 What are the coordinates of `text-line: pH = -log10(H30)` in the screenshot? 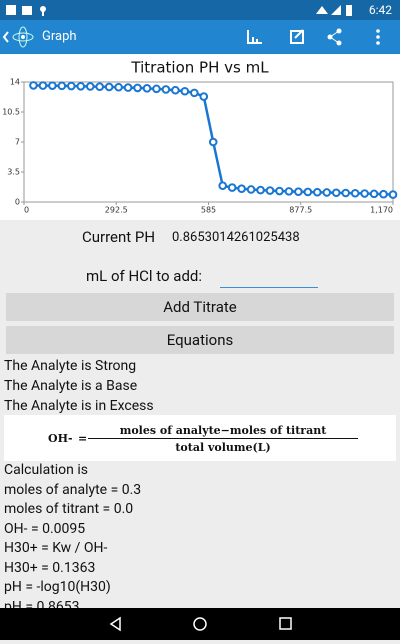 It's located at (57, 587).